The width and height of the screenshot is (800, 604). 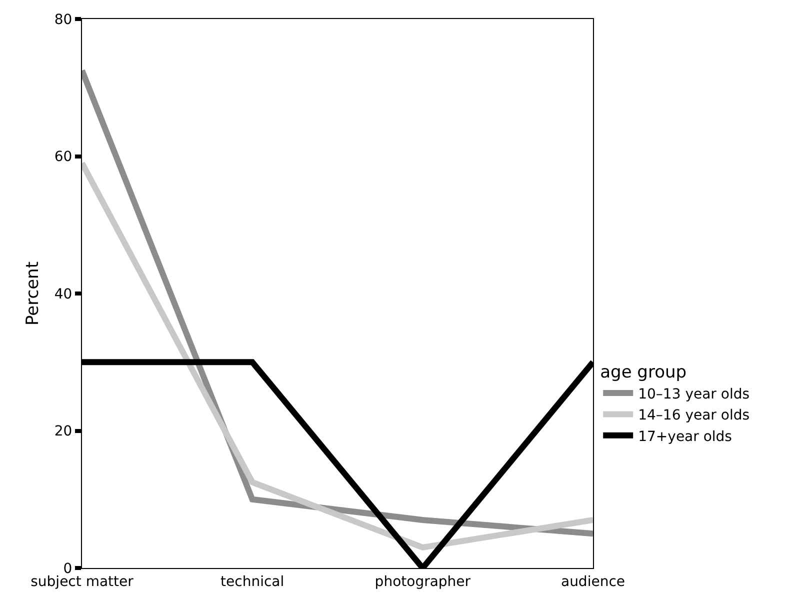 I want to click on x-tick-label: photographer, so click(x=422, y=582).